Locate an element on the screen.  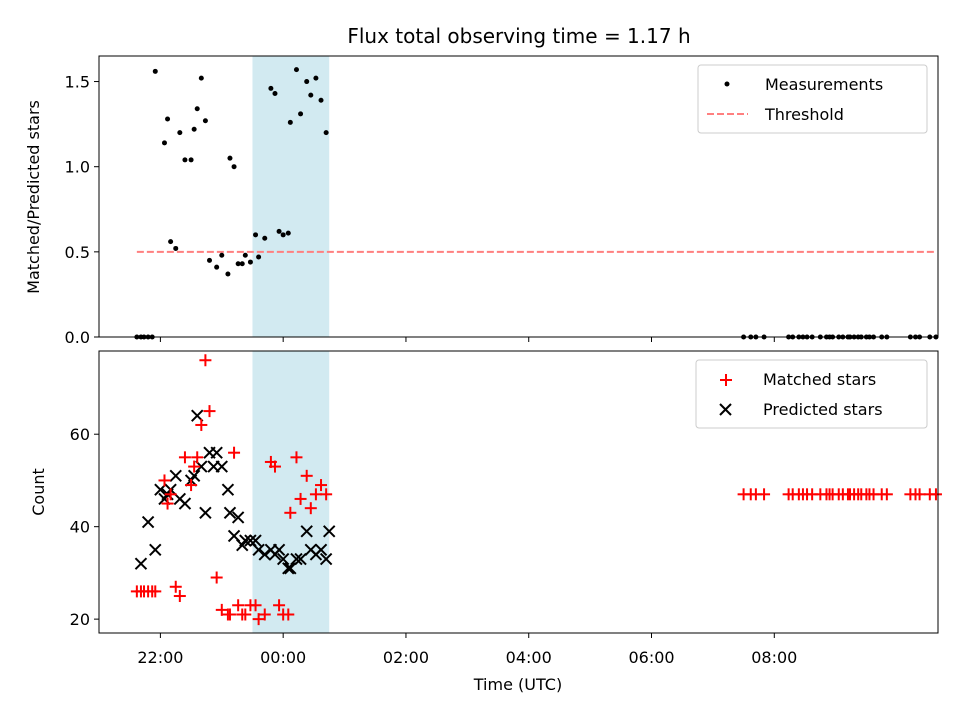
y-tick-label: 60 is located at coordinates (80, 434).